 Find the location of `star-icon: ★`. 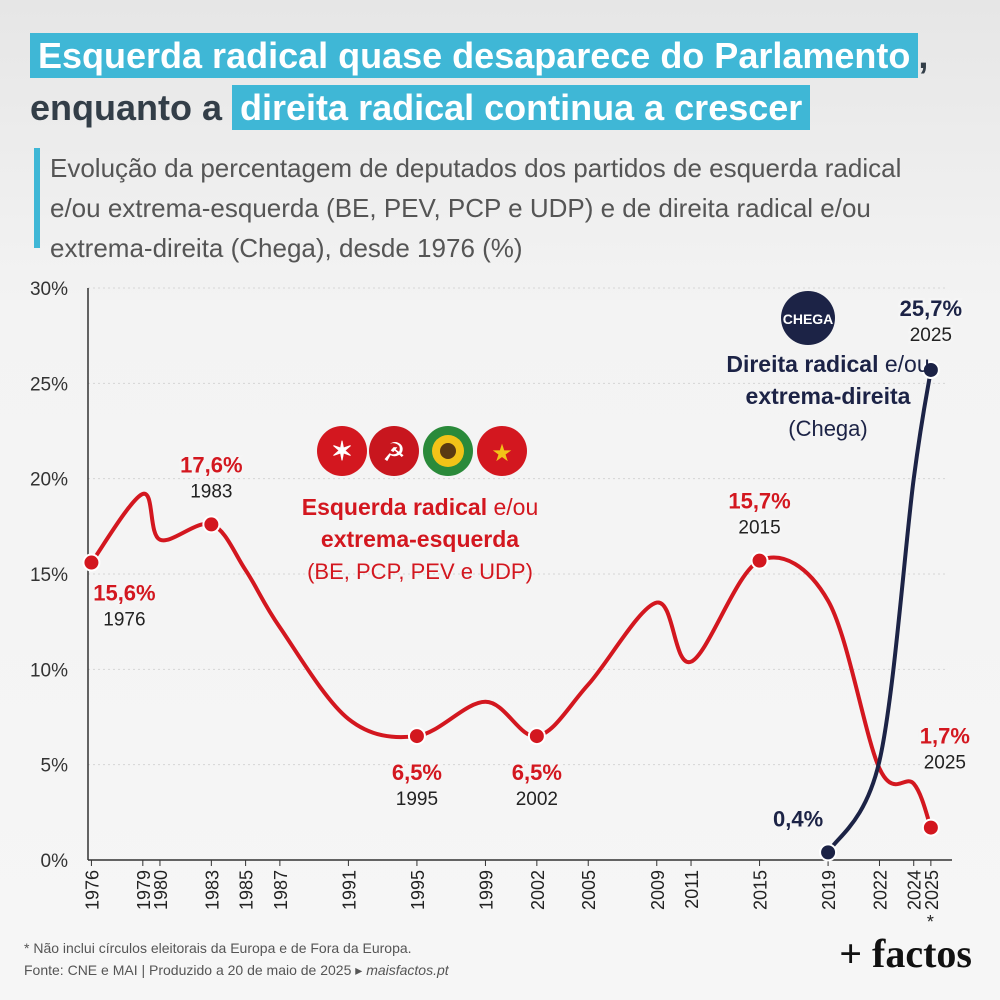

star-icon: ★ is located at coordinates (502, 453).